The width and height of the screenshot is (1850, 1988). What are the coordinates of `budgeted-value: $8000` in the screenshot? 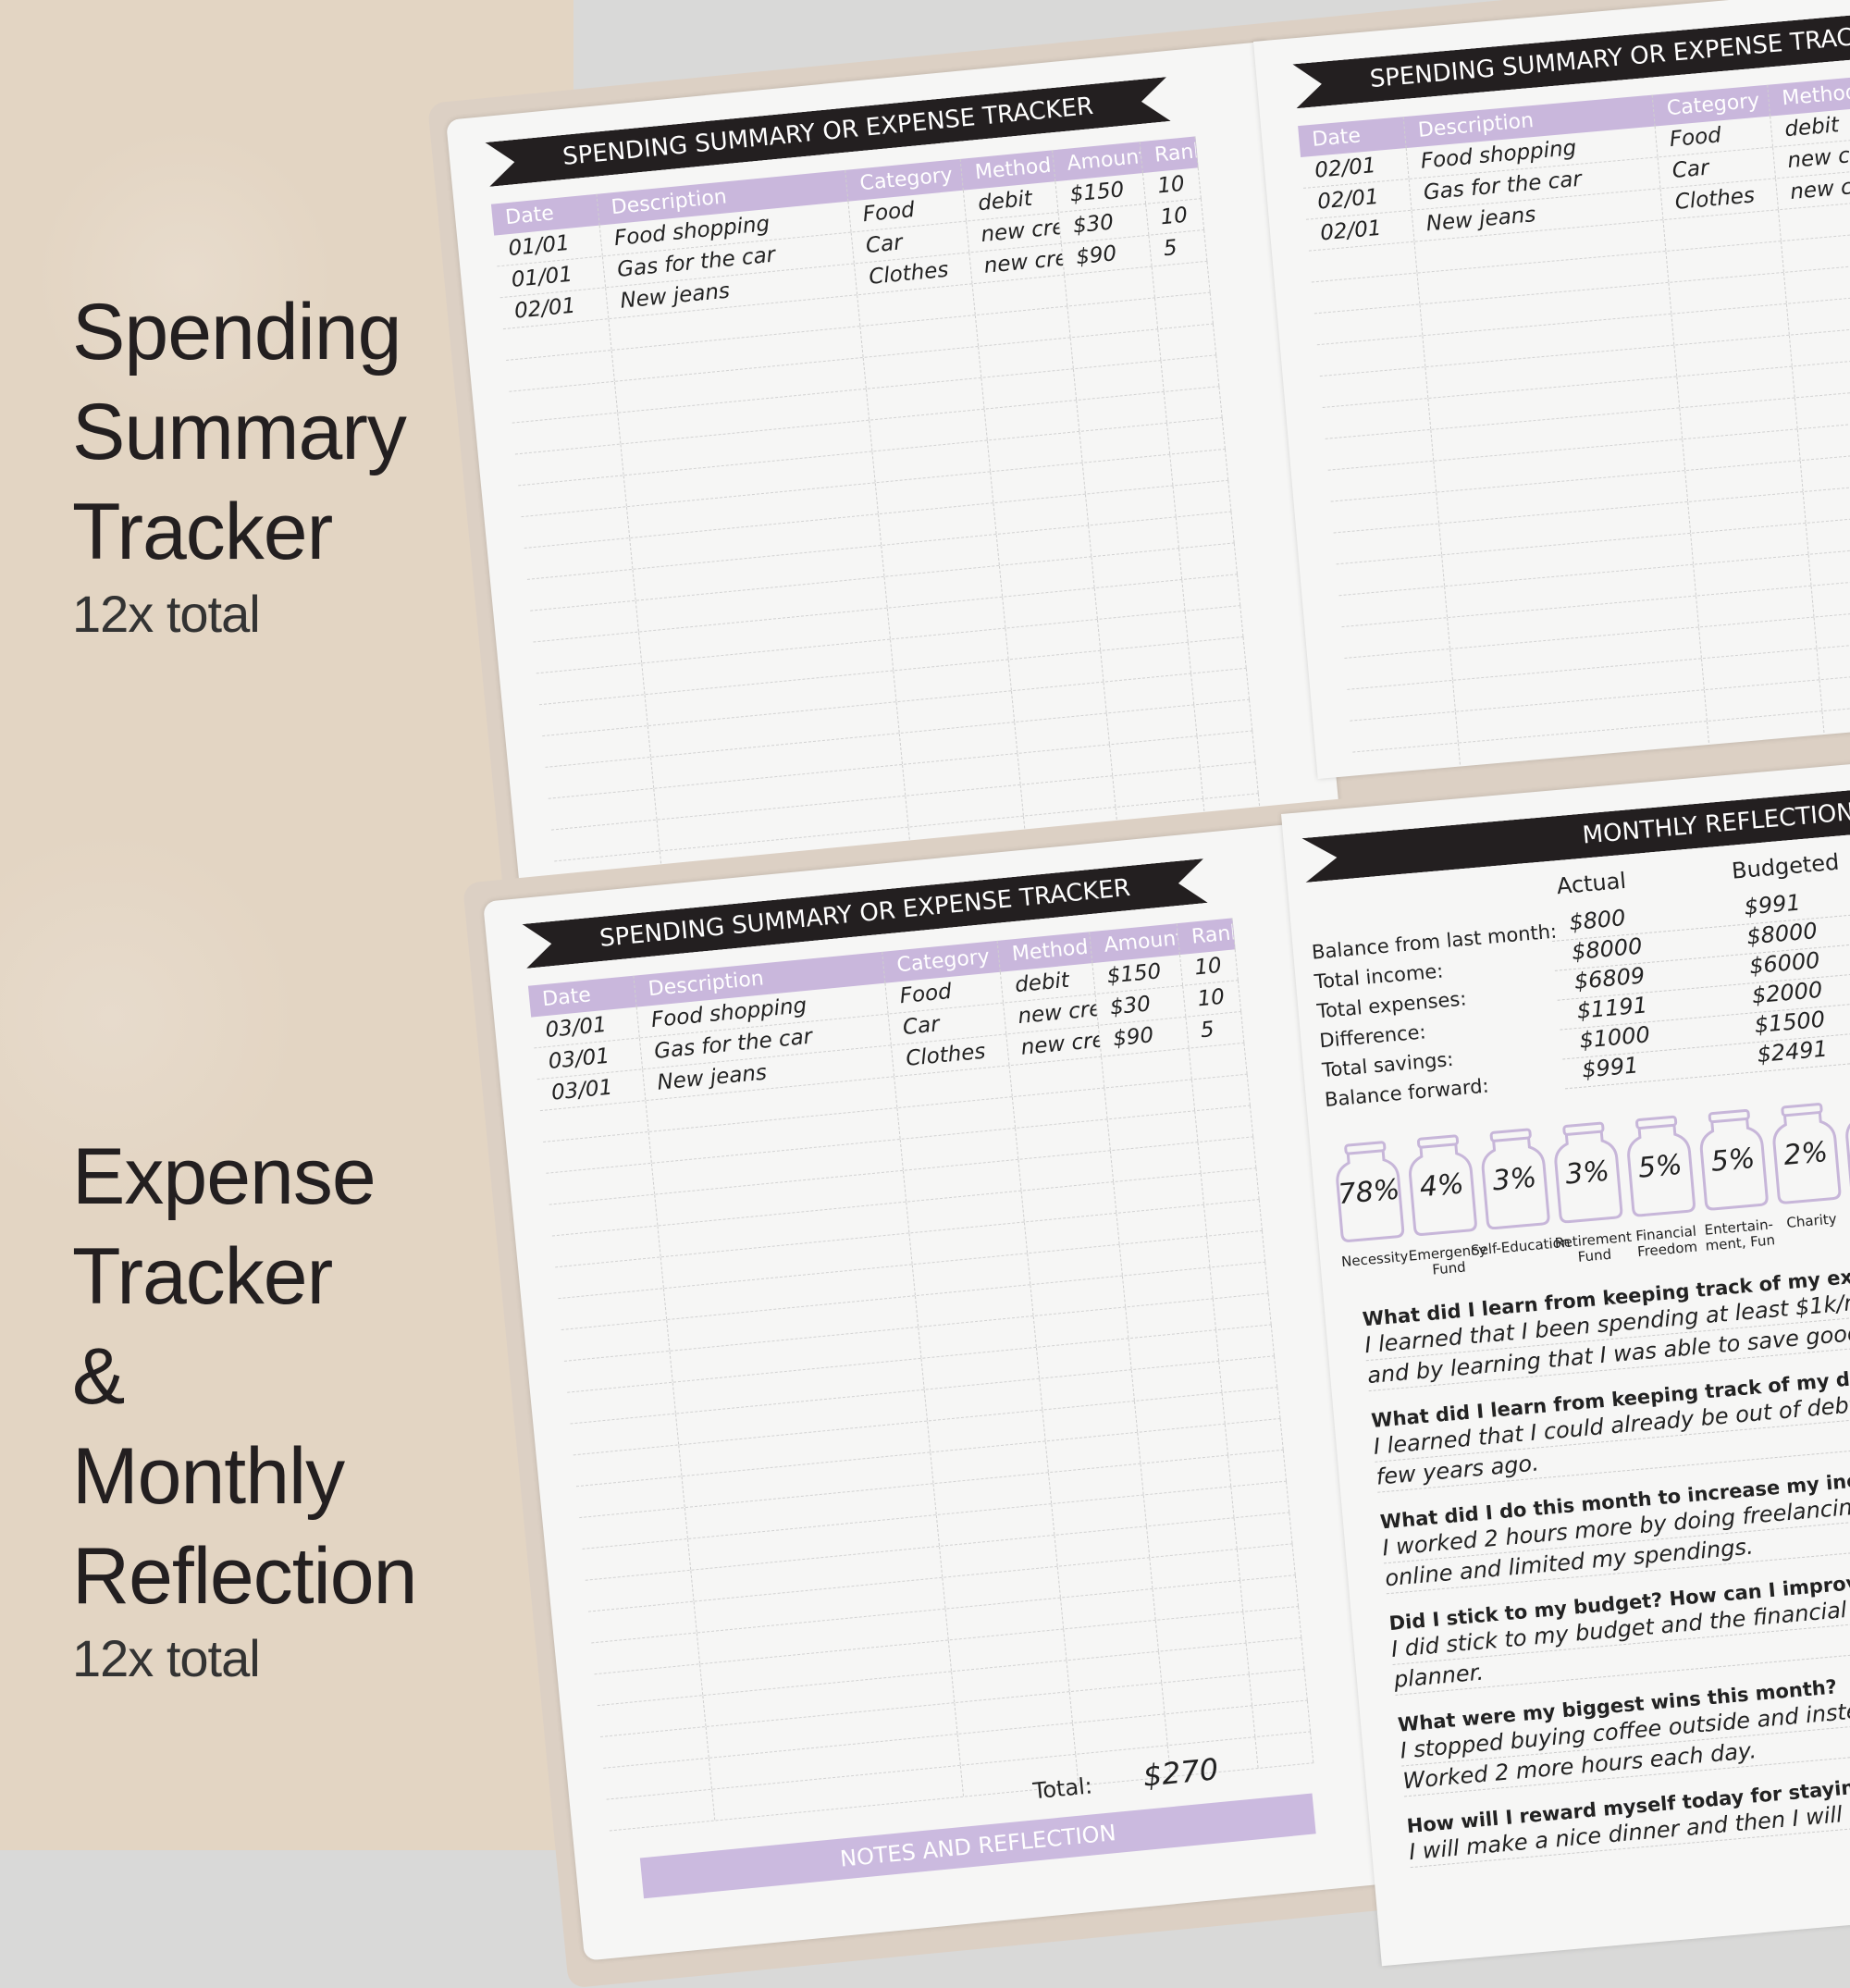 It's located at (1782, 934).